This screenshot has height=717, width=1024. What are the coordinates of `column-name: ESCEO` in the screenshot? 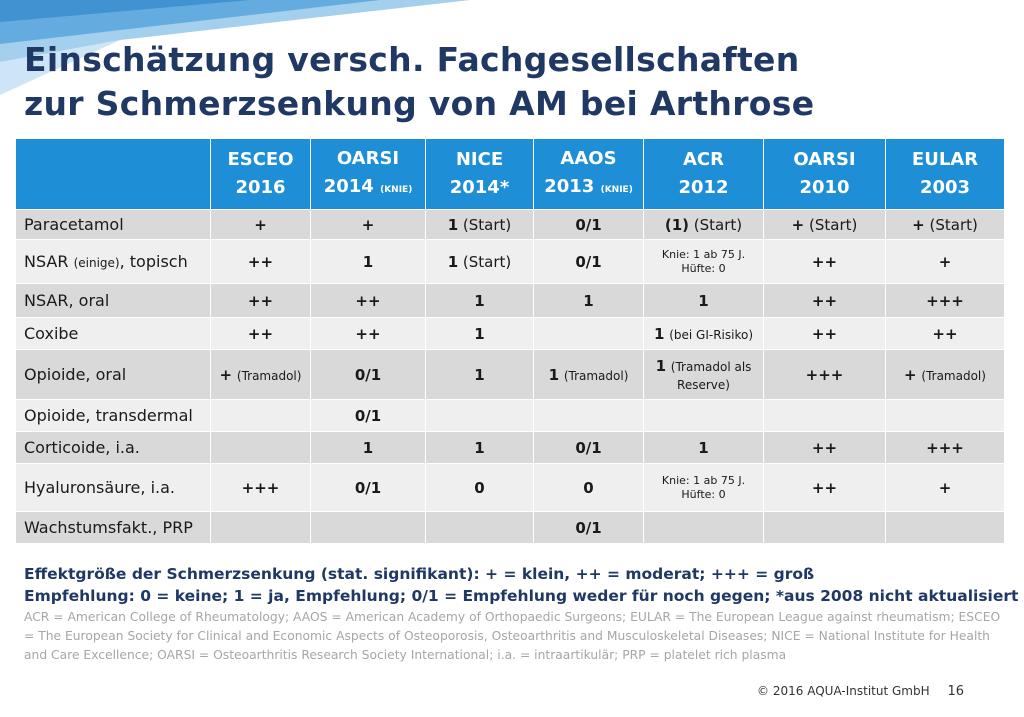 It's located at (260, 159).